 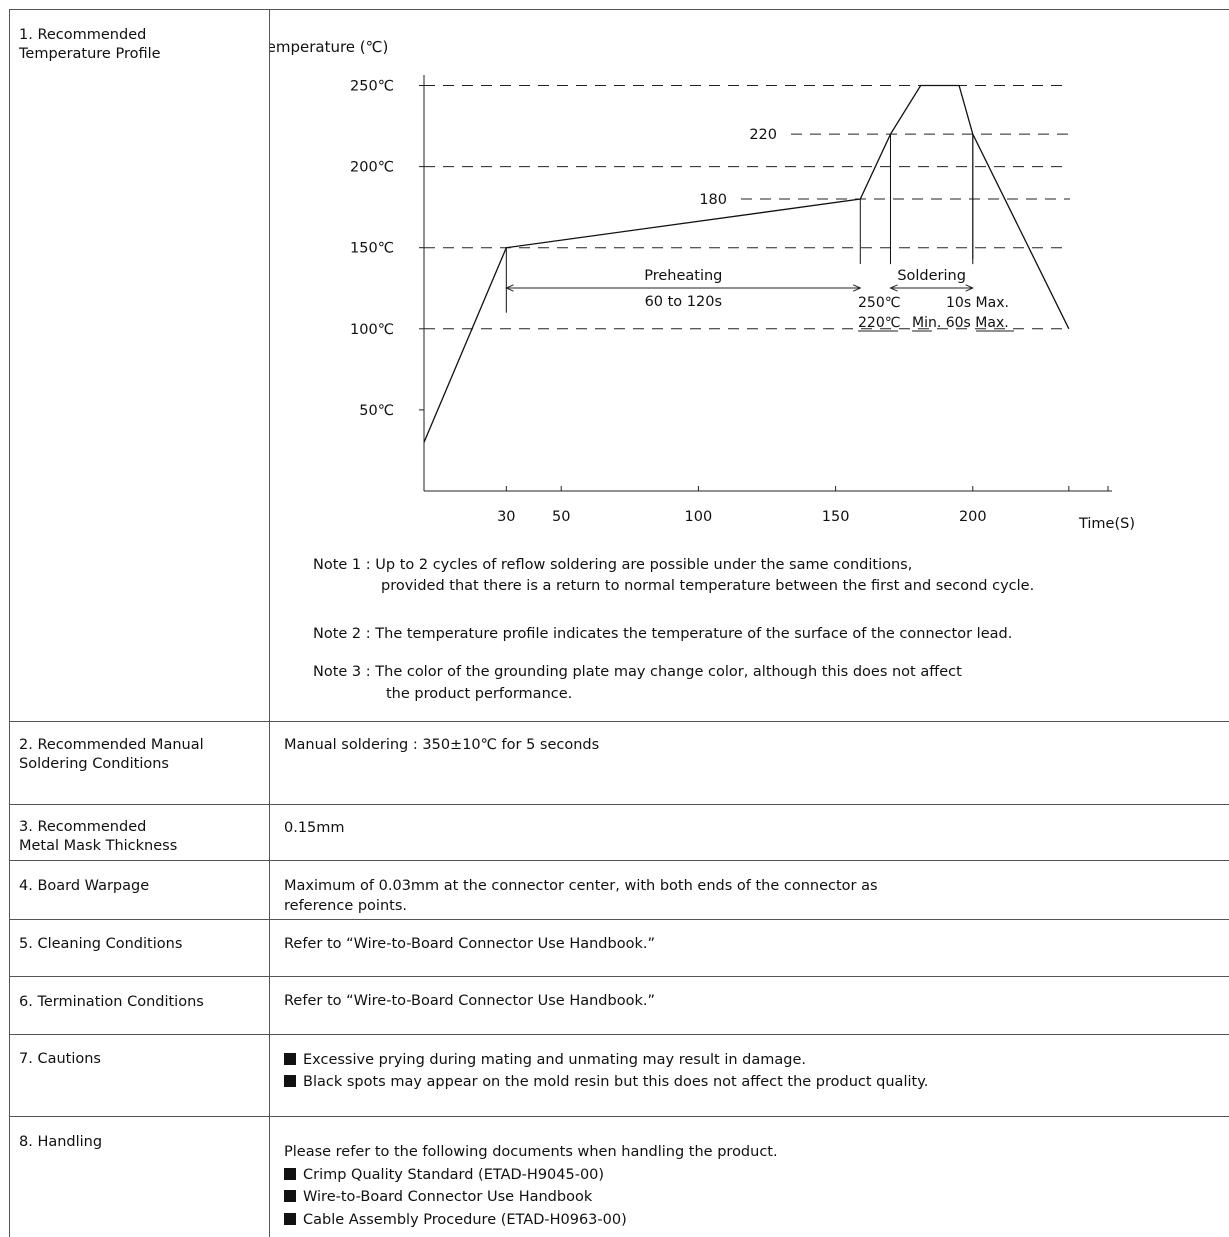 I want to click on note-label: Note 1 :, so click(x=342, y=565).